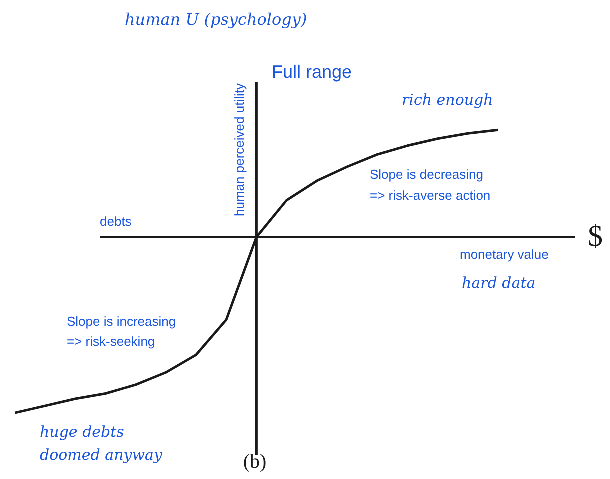 This screenshot has height=479, width=610. What do you see at coordinates (111, 341) in the screenshot?
I see `annotation: => risk-seeking` at bounding box center [111, 341].